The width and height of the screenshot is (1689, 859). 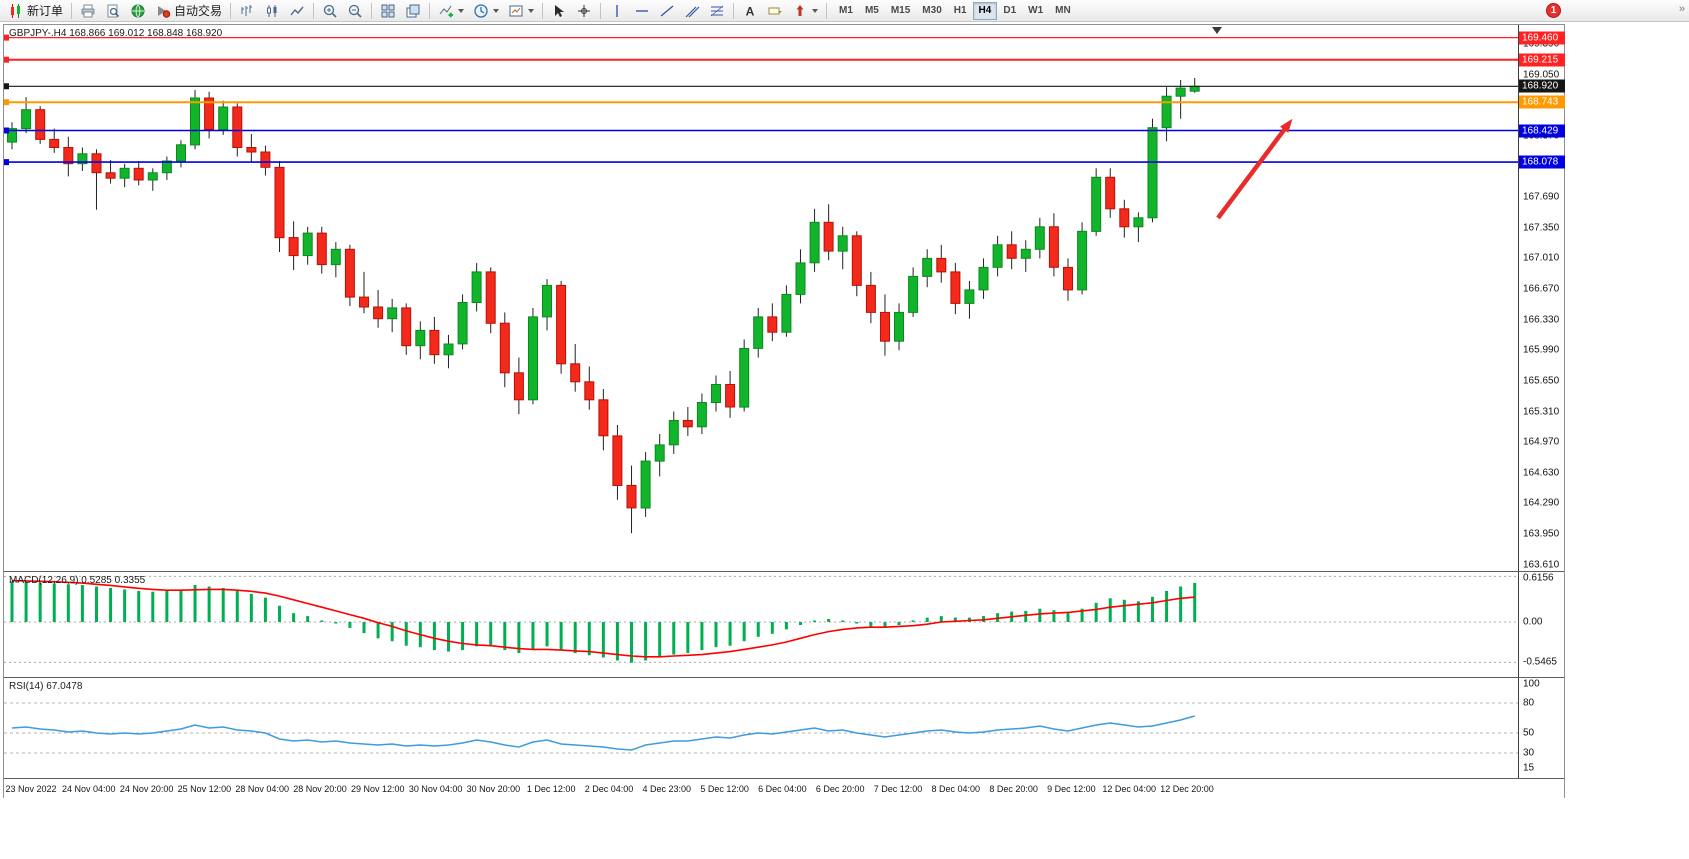 I want to click on toolbar-overflow-icon: », so click(x=1681, y=9).